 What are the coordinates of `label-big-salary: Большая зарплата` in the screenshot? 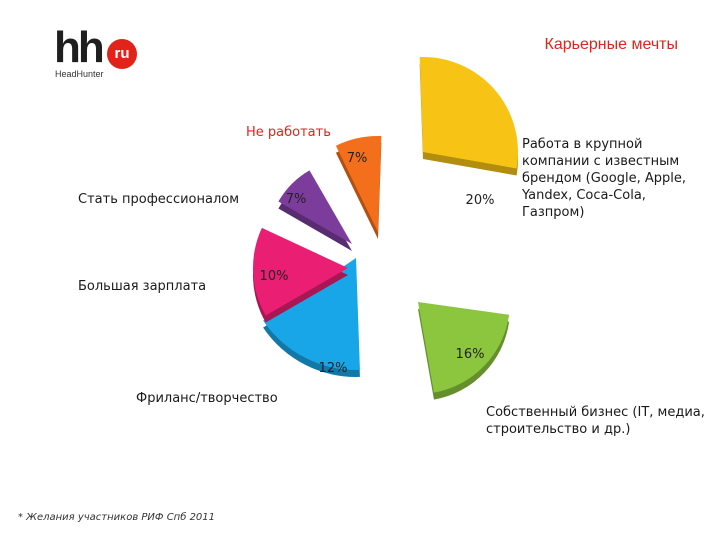 It's located at (142, 286).